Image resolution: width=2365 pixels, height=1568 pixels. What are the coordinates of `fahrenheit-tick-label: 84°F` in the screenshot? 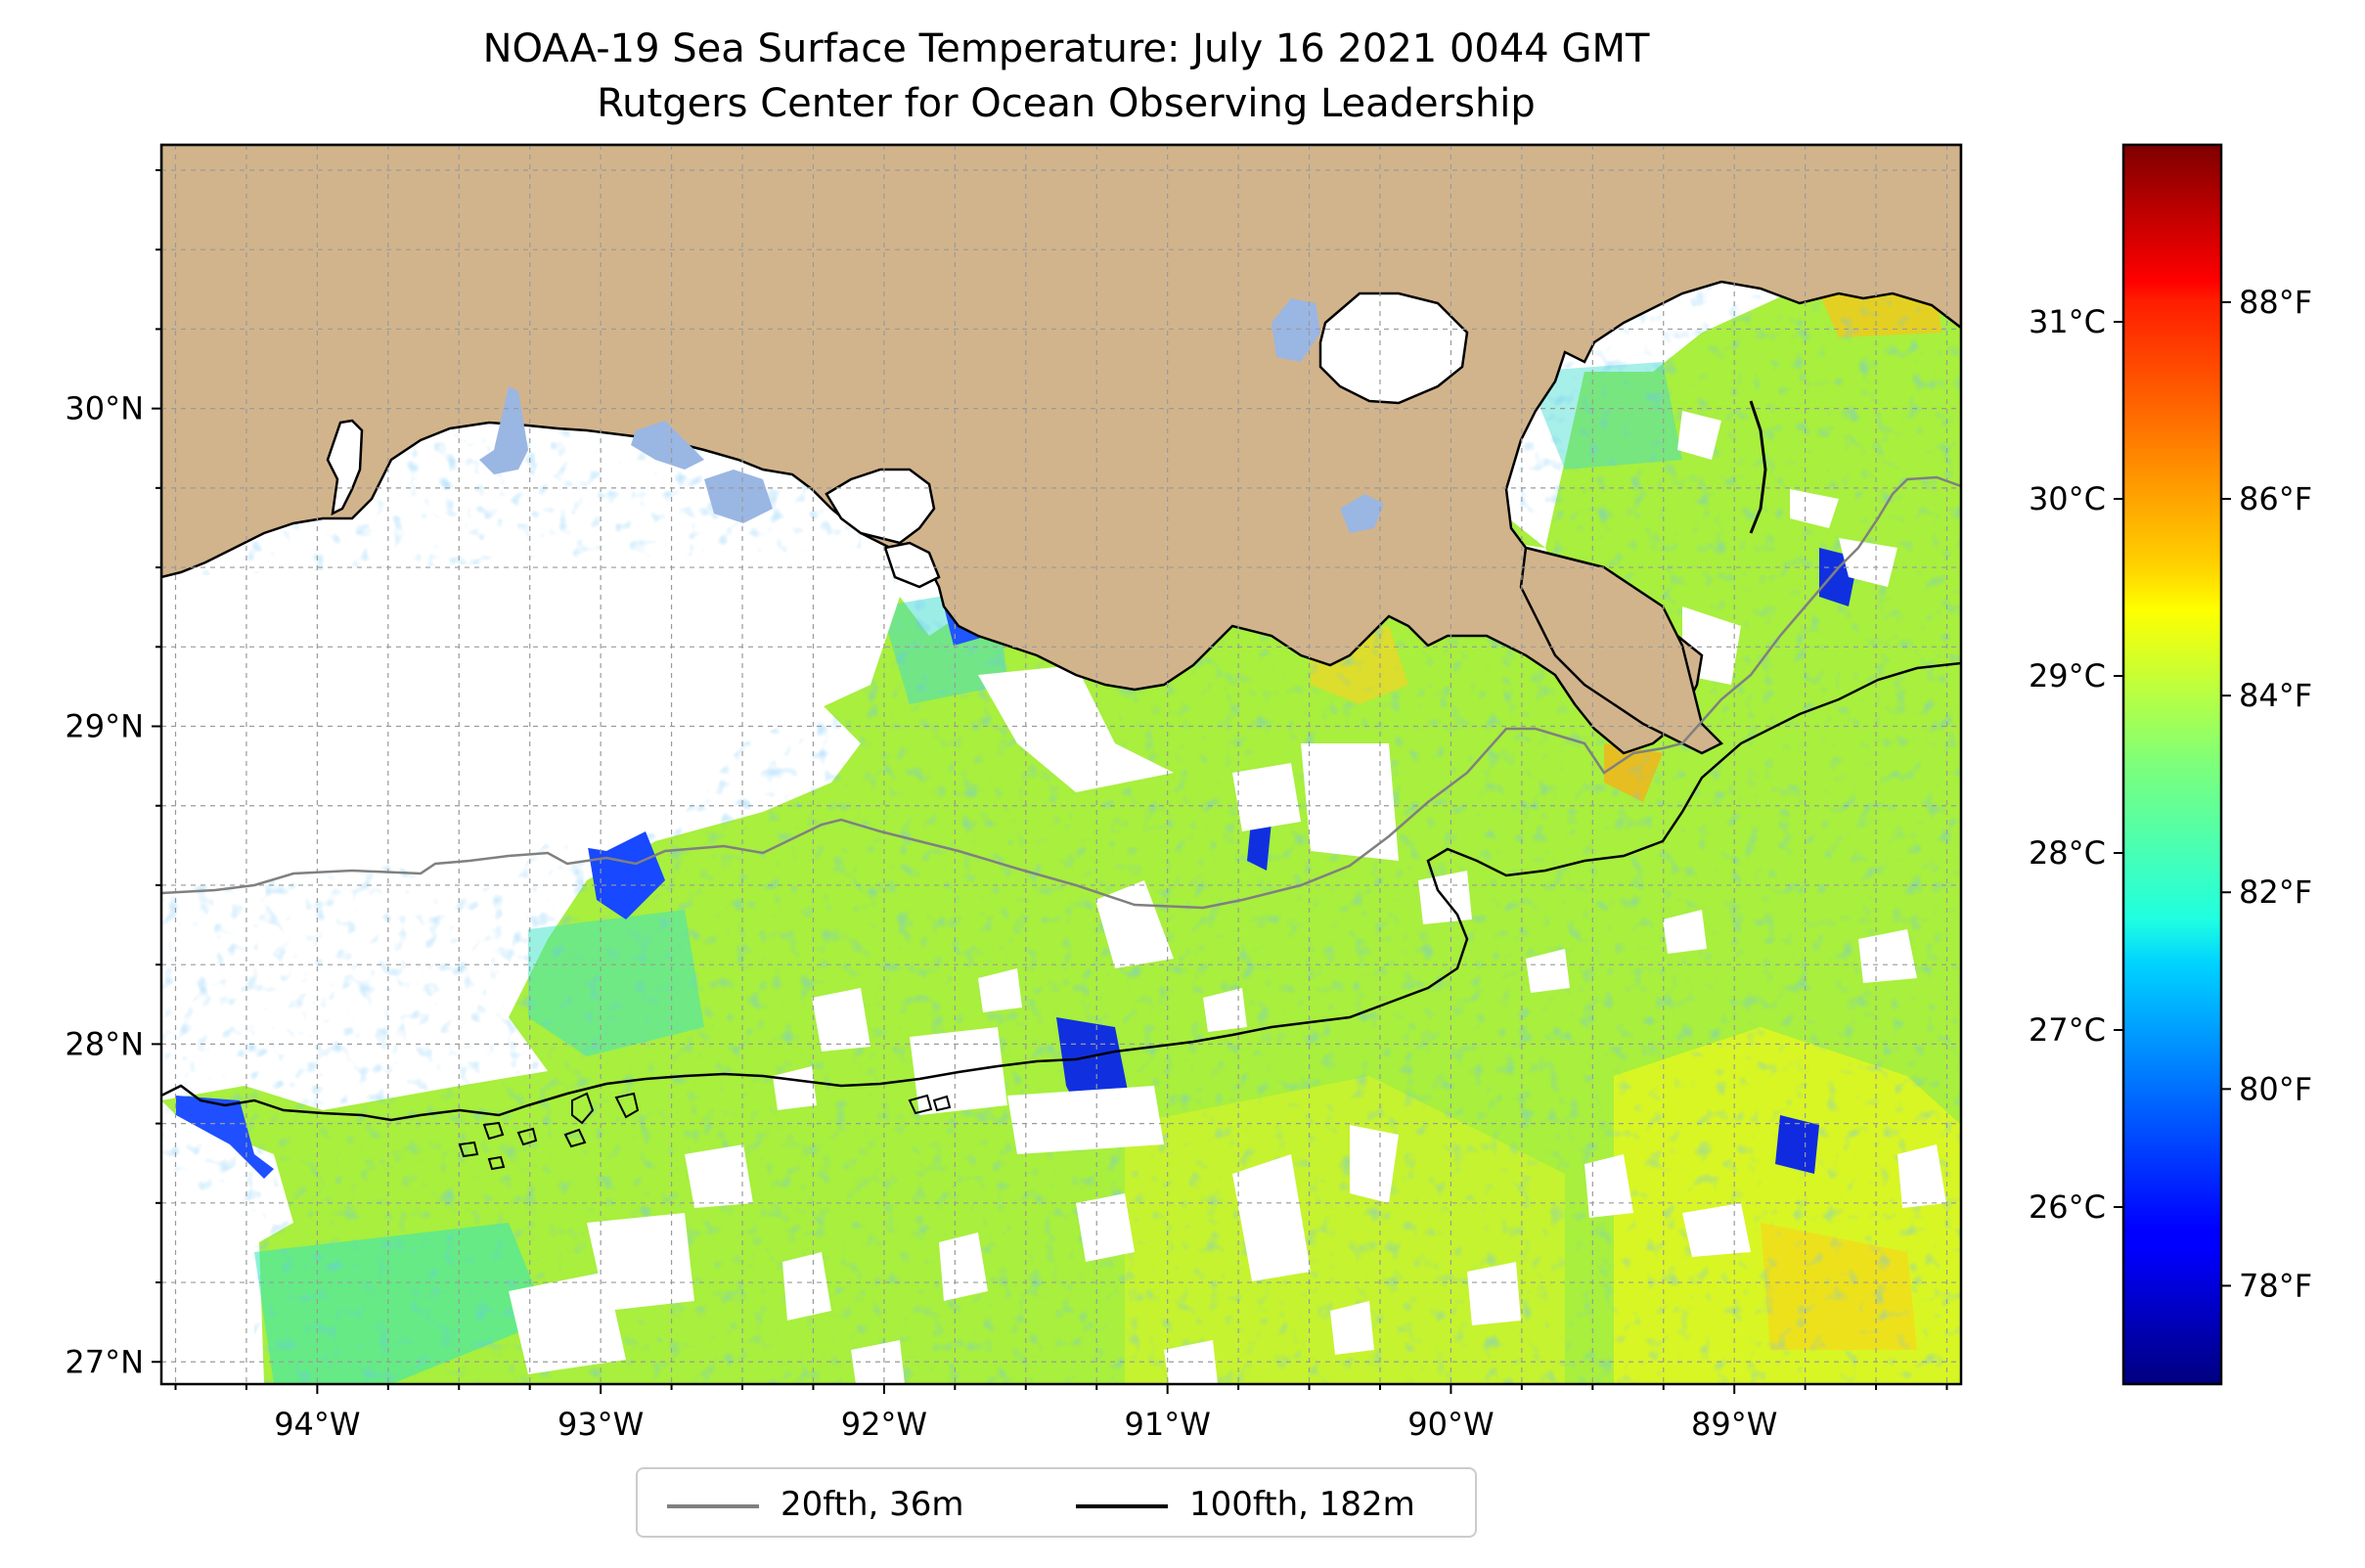 It's located at (2275, 695).